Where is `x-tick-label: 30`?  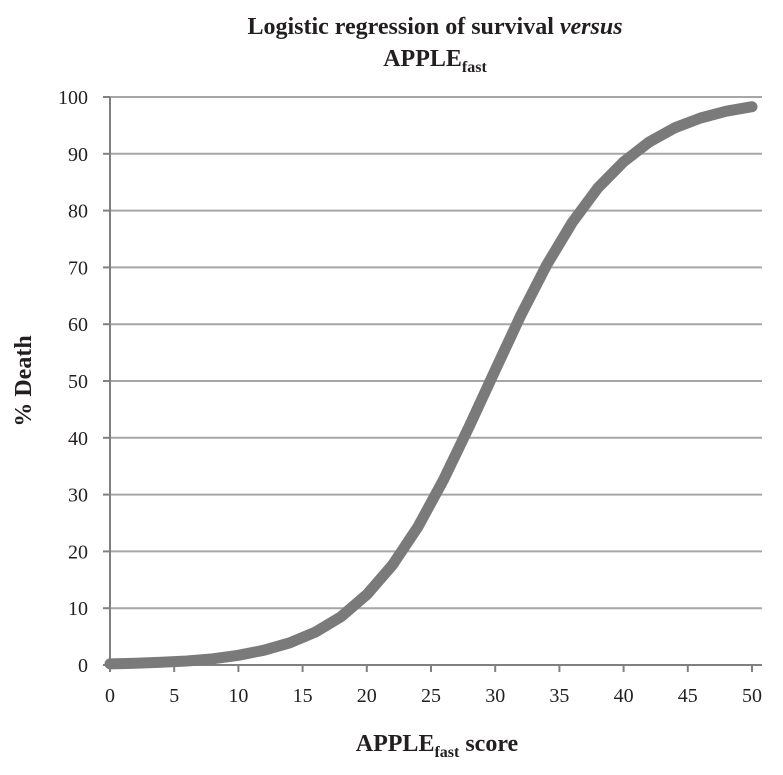
x-tick-label: 30 is located at coordinates (495, 696).